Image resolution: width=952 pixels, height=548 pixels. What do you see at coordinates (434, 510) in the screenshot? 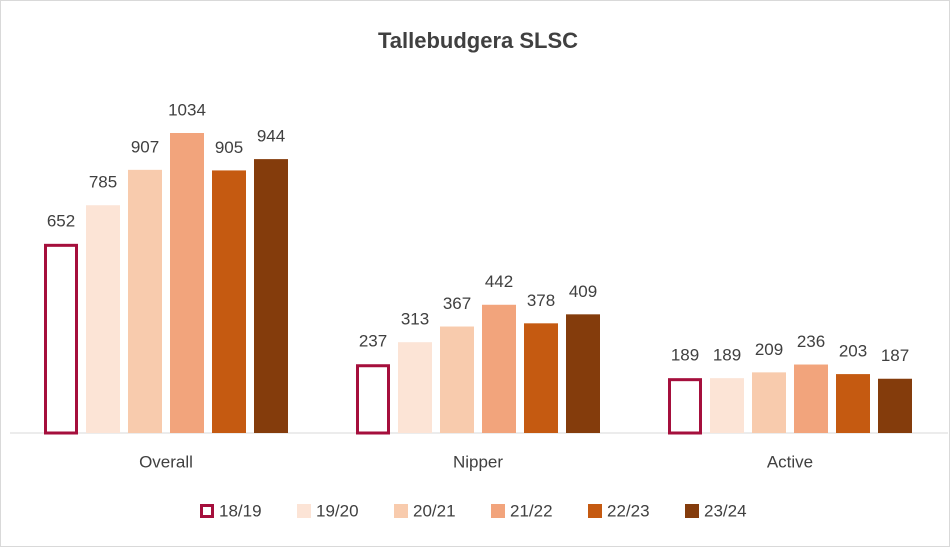
I see `legend-label: 20/21` at bounding box center [434, 510].